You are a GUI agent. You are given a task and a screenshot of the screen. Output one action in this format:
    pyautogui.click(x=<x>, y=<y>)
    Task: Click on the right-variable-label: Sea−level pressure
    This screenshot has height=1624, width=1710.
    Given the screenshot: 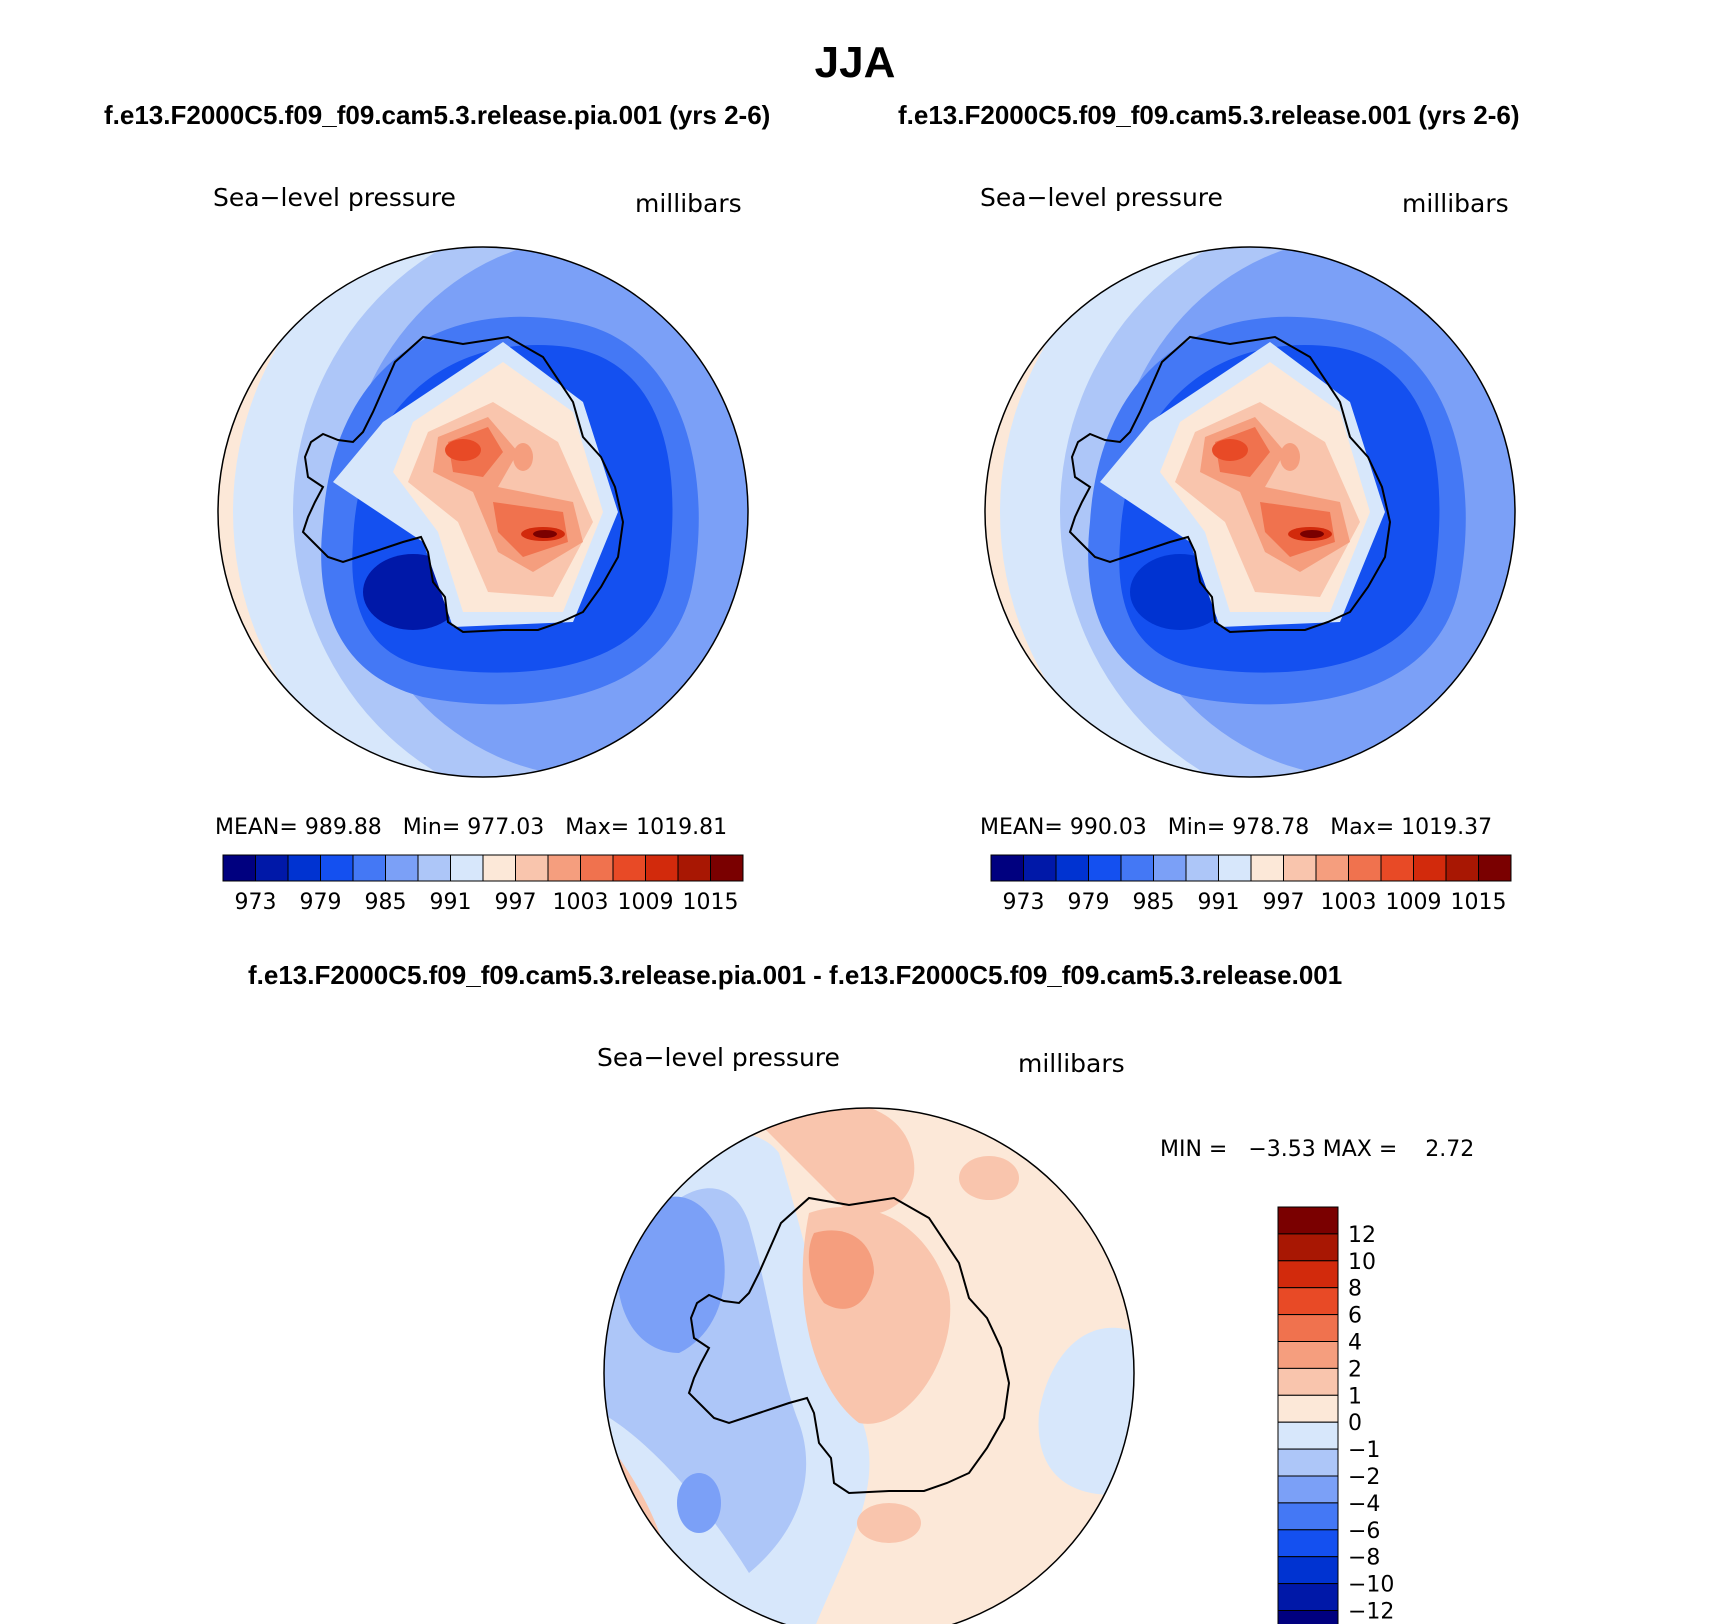 What is the action you would take?
    pyautogui.click(x=1101, y=197)
    